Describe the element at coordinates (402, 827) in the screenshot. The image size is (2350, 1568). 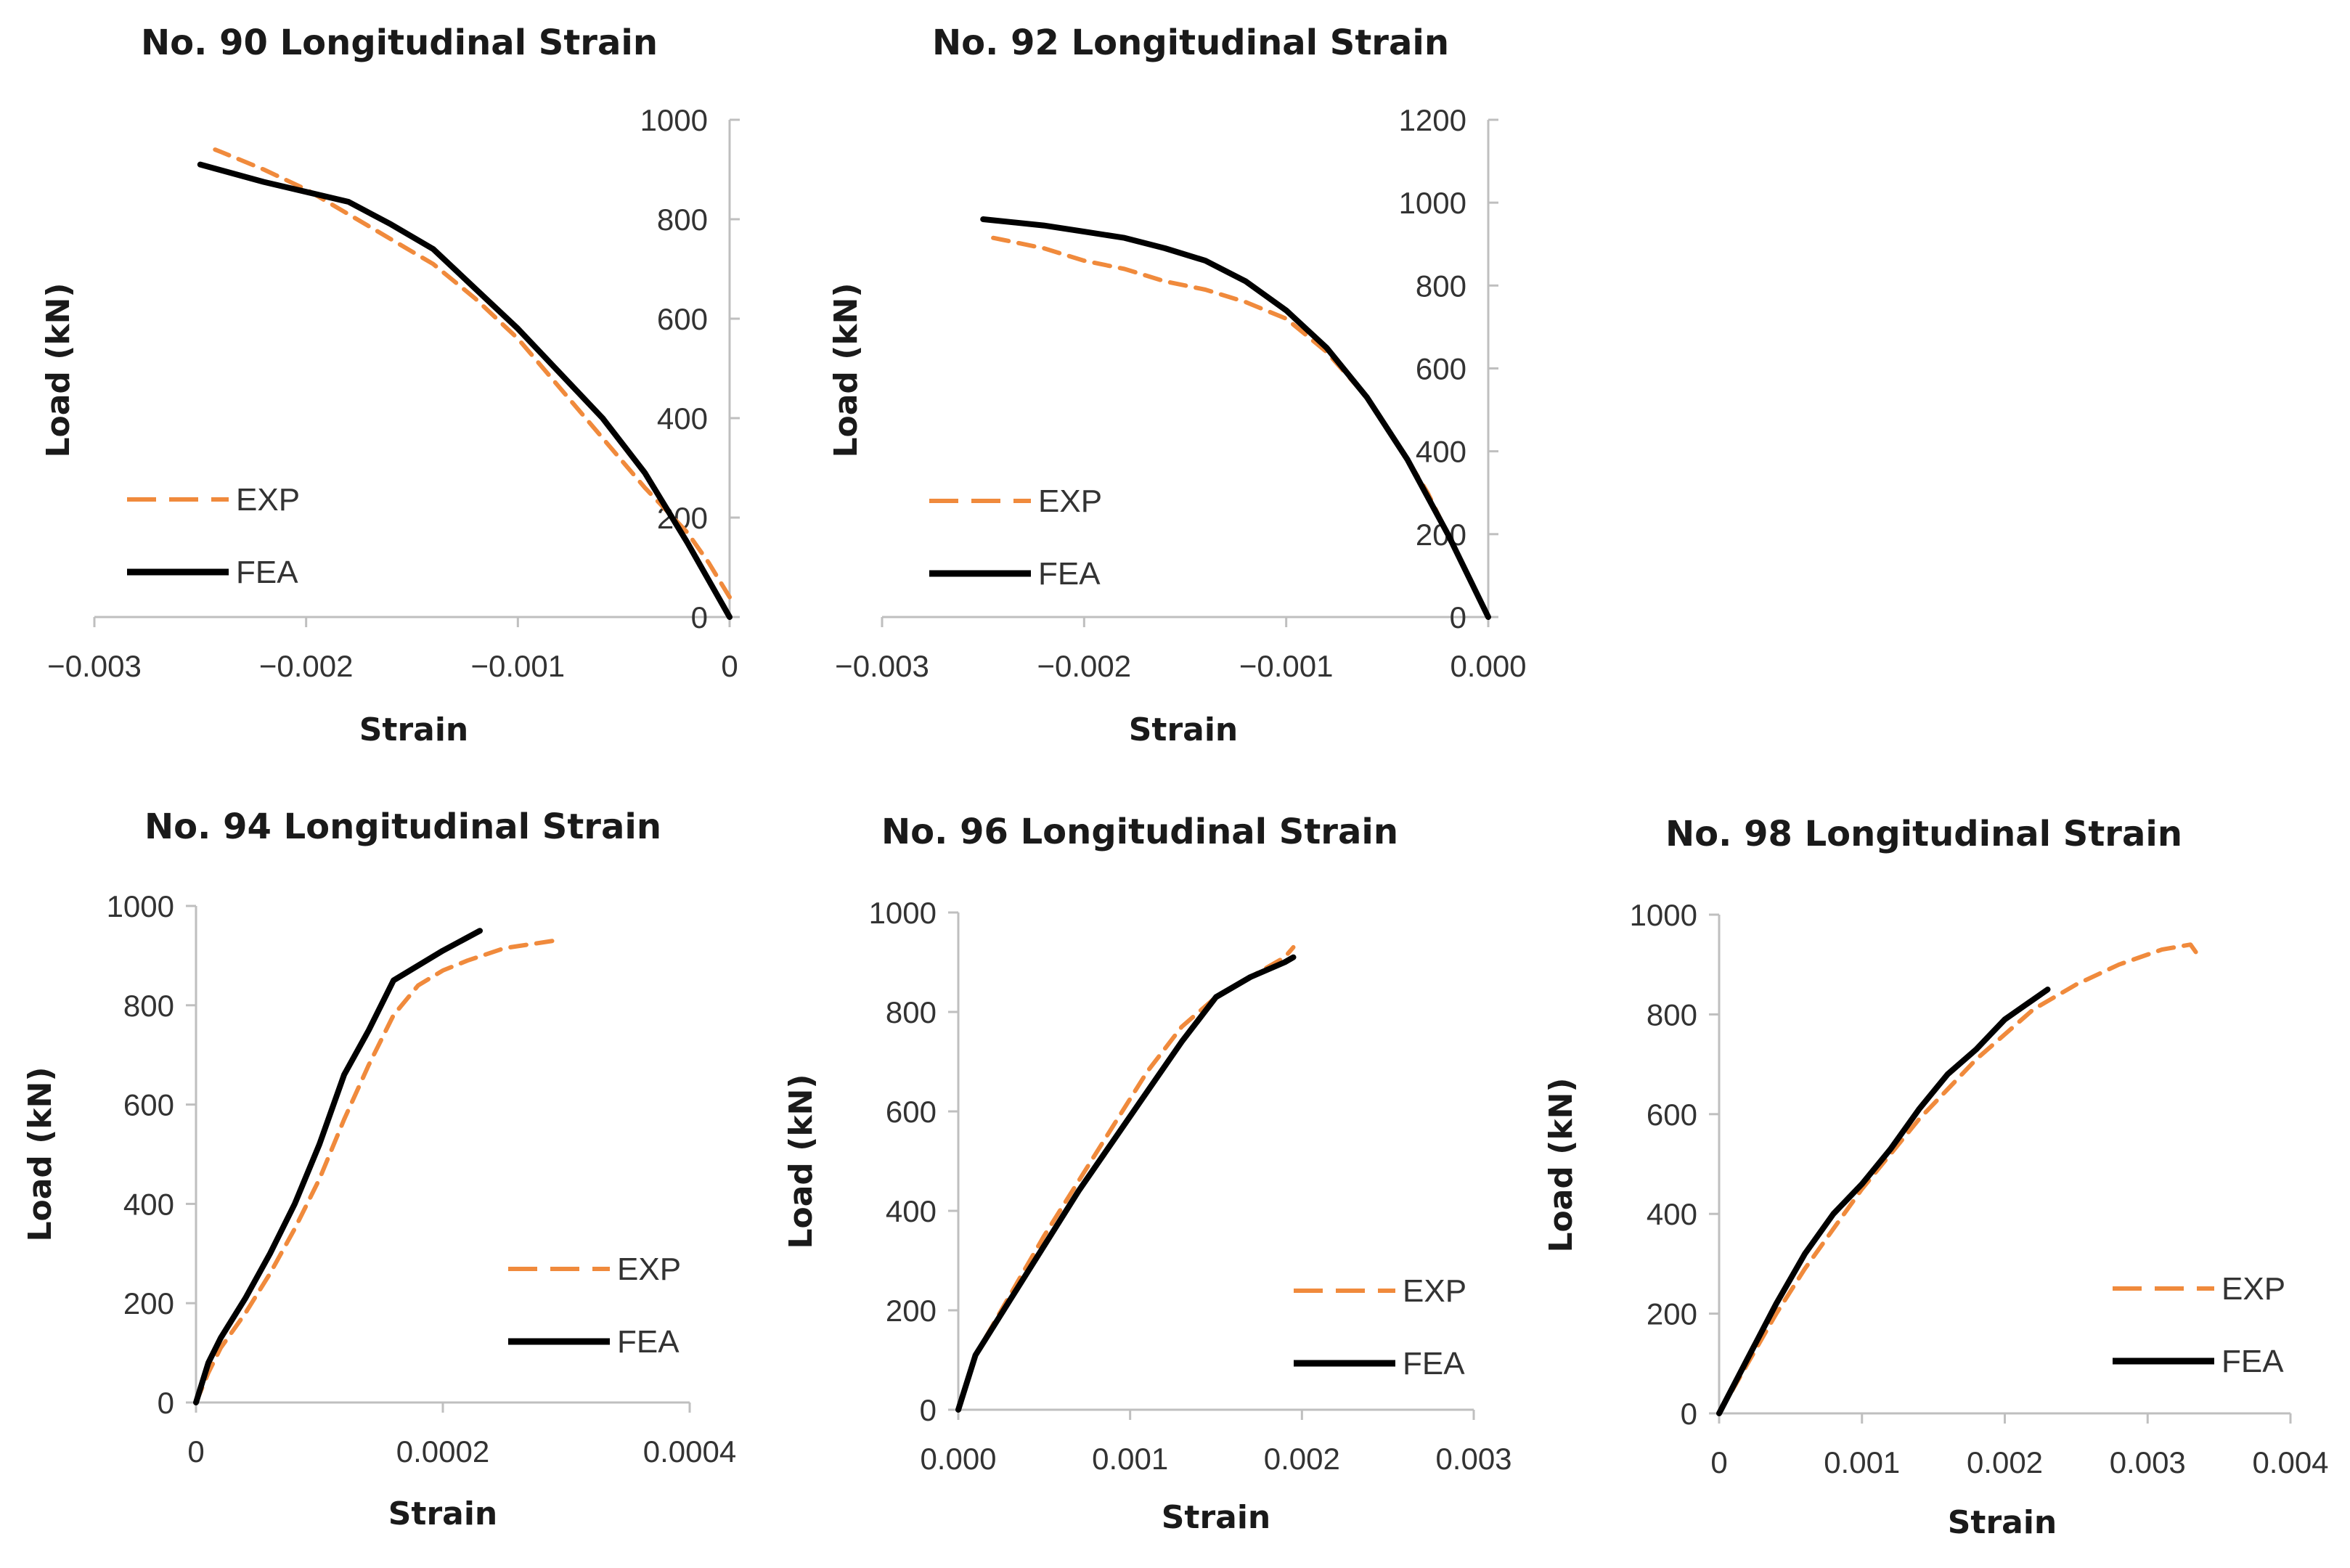
I see `chart-title: No. 94 Longitudinal Strain` at that location.